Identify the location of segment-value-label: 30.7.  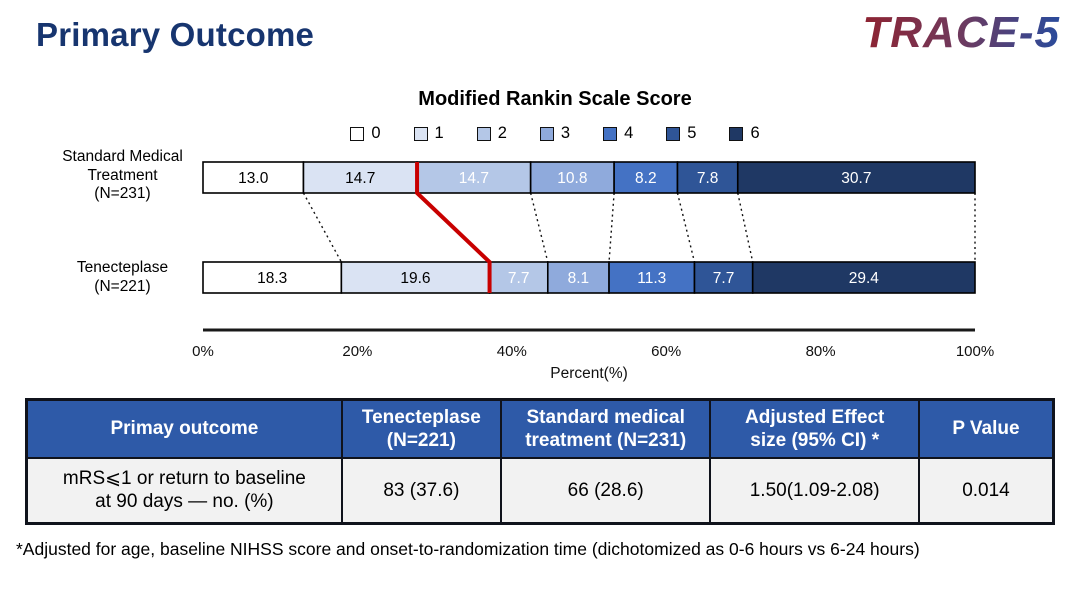
(856, 178).